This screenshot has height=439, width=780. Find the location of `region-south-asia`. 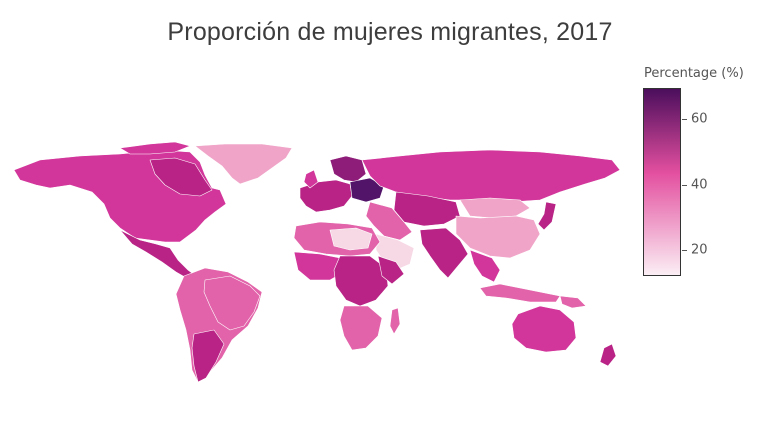

region-south-asia is located at coordinates (444, 253).